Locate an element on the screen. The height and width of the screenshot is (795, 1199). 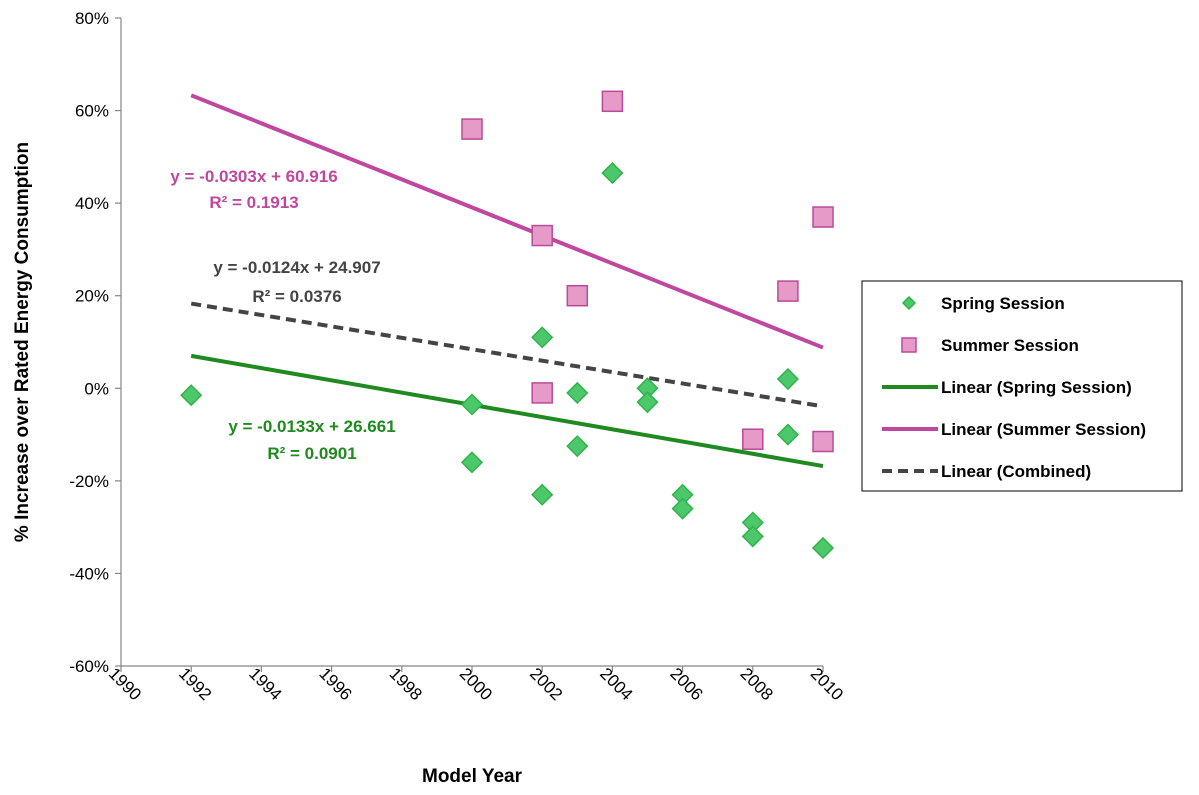
x-tick-label: 2010 is located at coordinates (827, 684).